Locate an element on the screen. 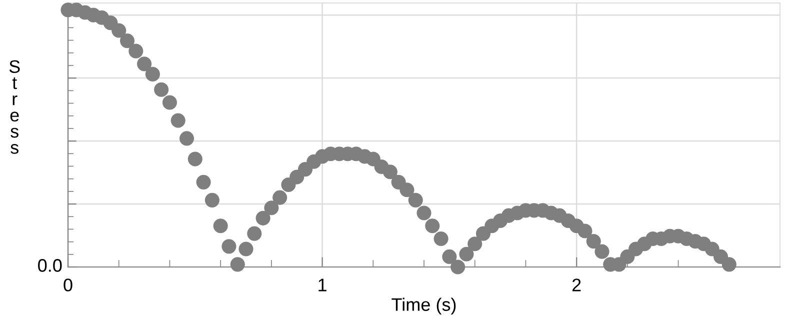 This screenshot has height=331, width=787. x-tick-label: 1 is located at coordinates (322, 285).